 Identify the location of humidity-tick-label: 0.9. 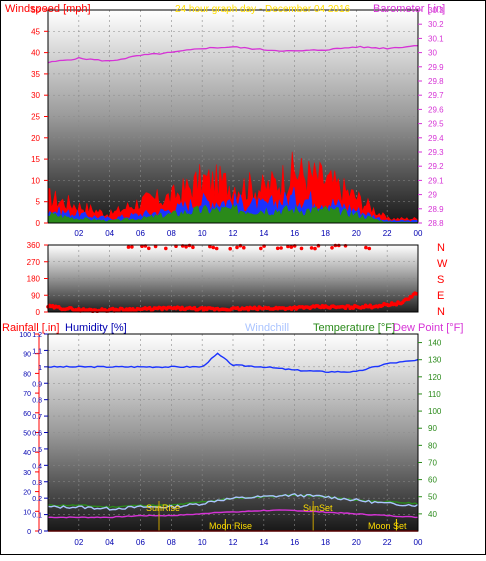
(37, 384).